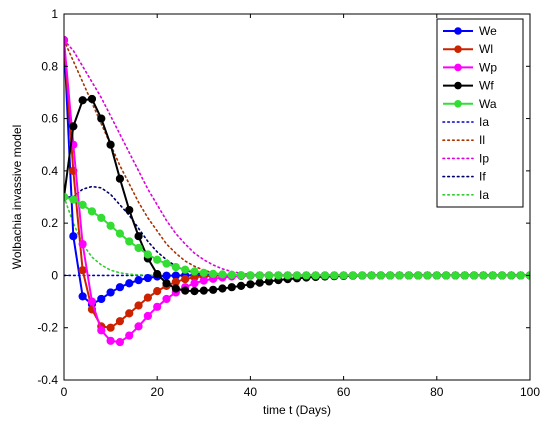 The width and height of the screenshot is (550, 425). What do you see at coordinates (486, 49) in the screenshot?
I see `legend-label: Wl` at bounding box center [486, 49].